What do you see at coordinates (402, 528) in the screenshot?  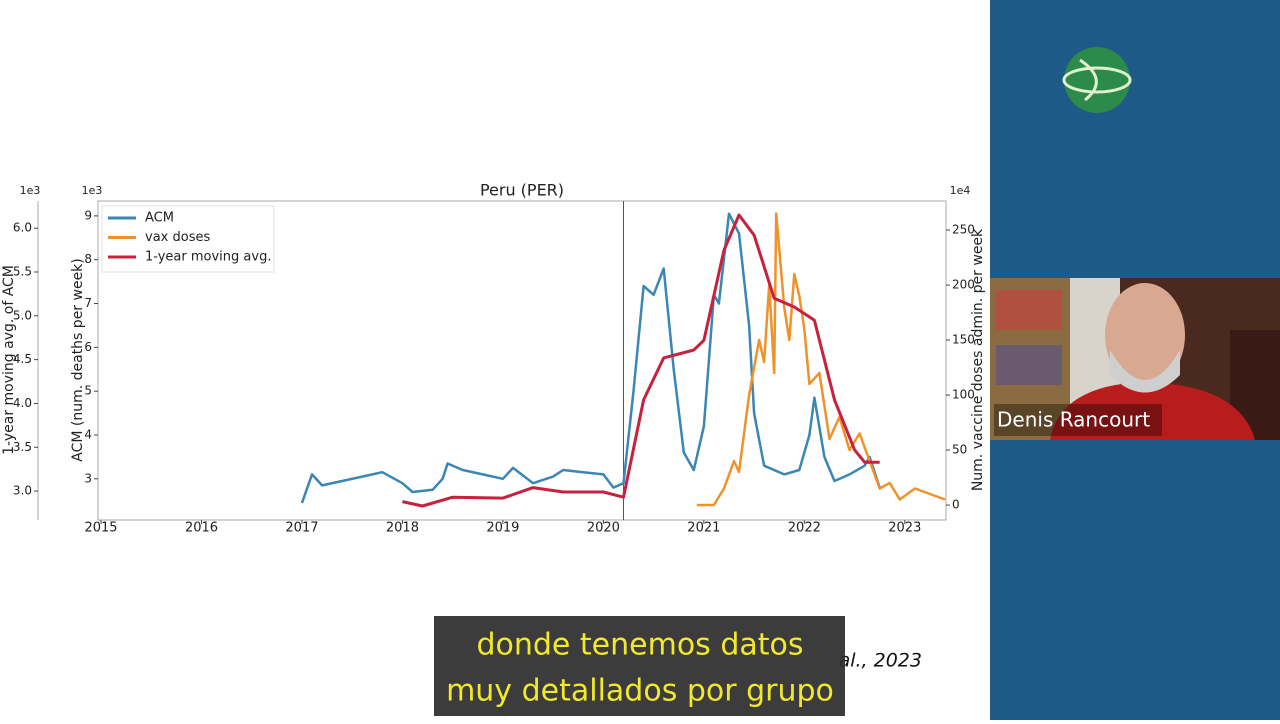 I see `x-tick-label: 2018` at bounding box center [402, 528].